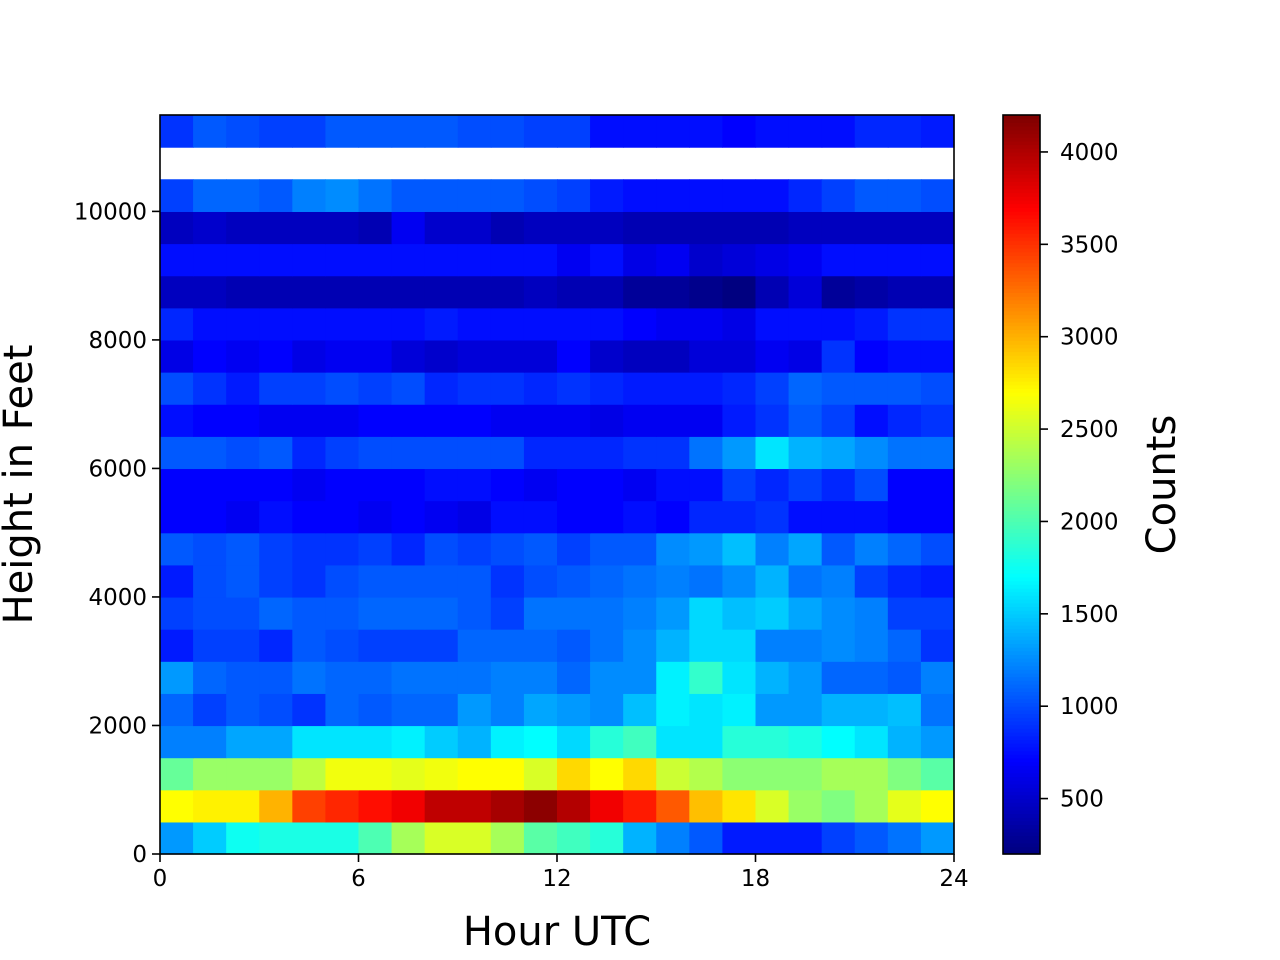 Image resolution: width=1280 pixels, height=960 pixels. Describe the element at coordinates (1089, 707) in the screenshot. I see `colorbar-tick-label: 1000` at that location.